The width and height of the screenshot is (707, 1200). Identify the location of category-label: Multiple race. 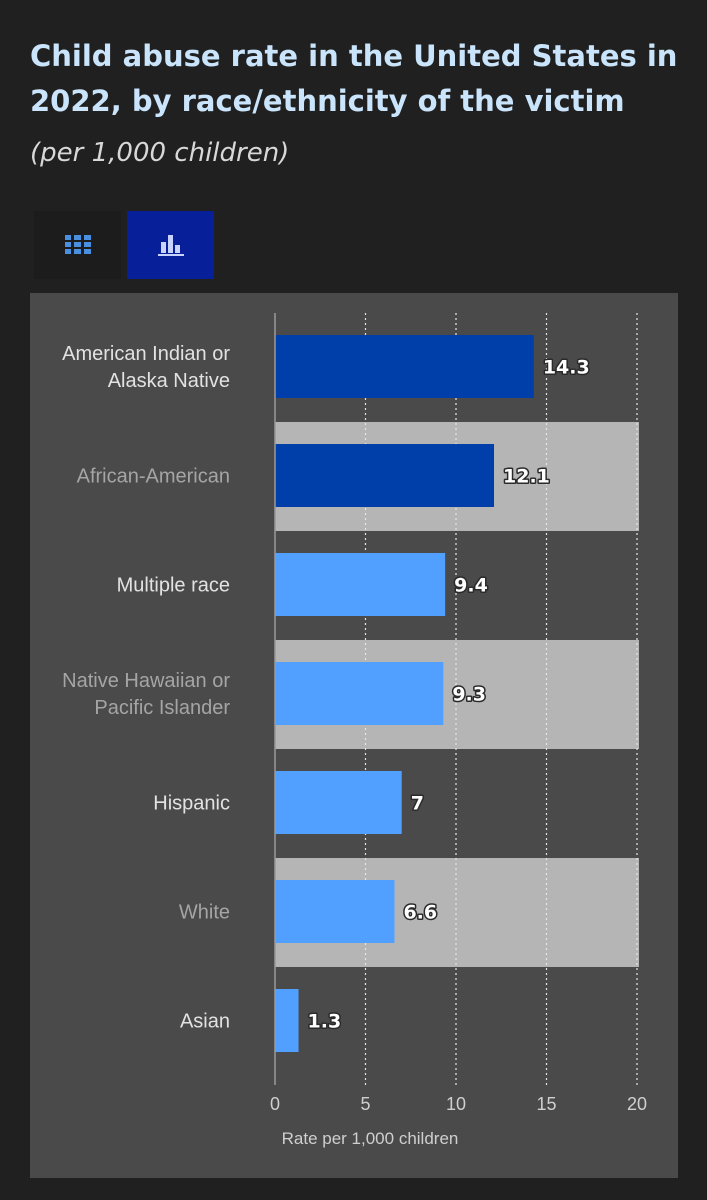
(173, 586).